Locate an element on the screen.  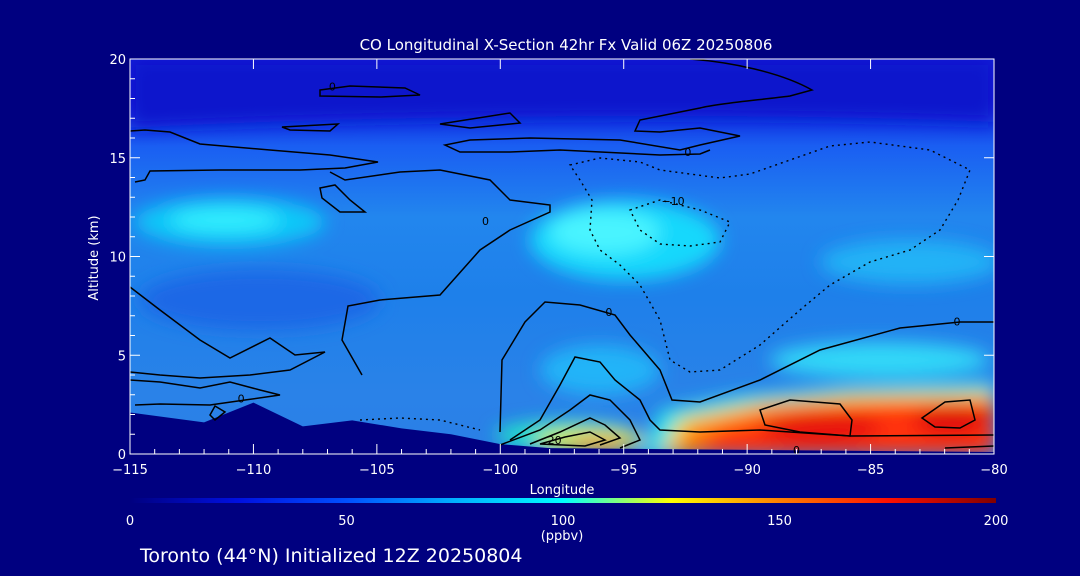
colorbar-ticks: 0 50 100 150 200 is located at coordinates (567, 521).